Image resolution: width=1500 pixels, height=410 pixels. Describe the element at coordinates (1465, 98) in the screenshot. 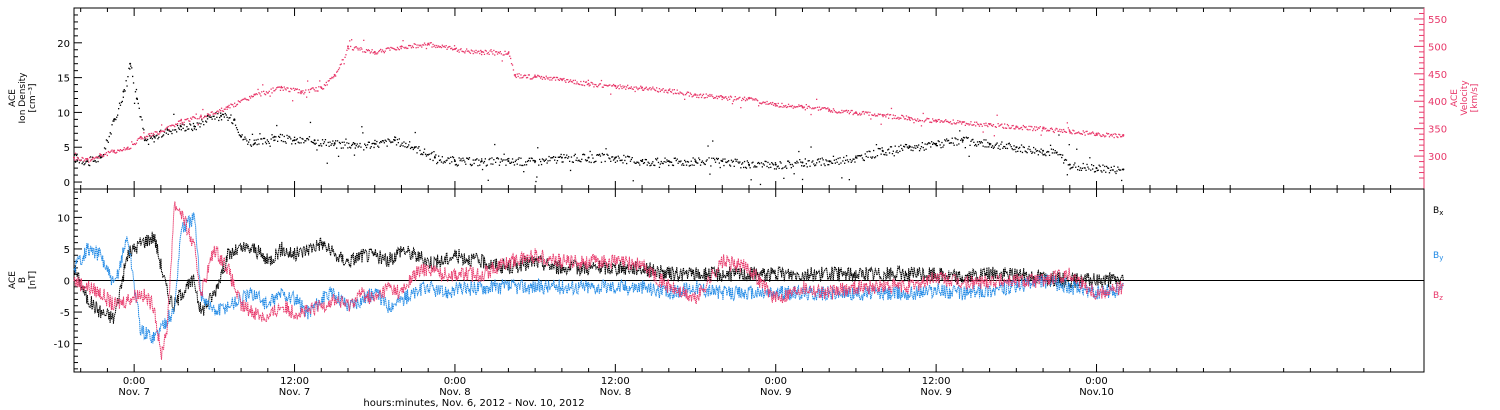

I see `velocity-axis-title-line: Velocity` at that location.